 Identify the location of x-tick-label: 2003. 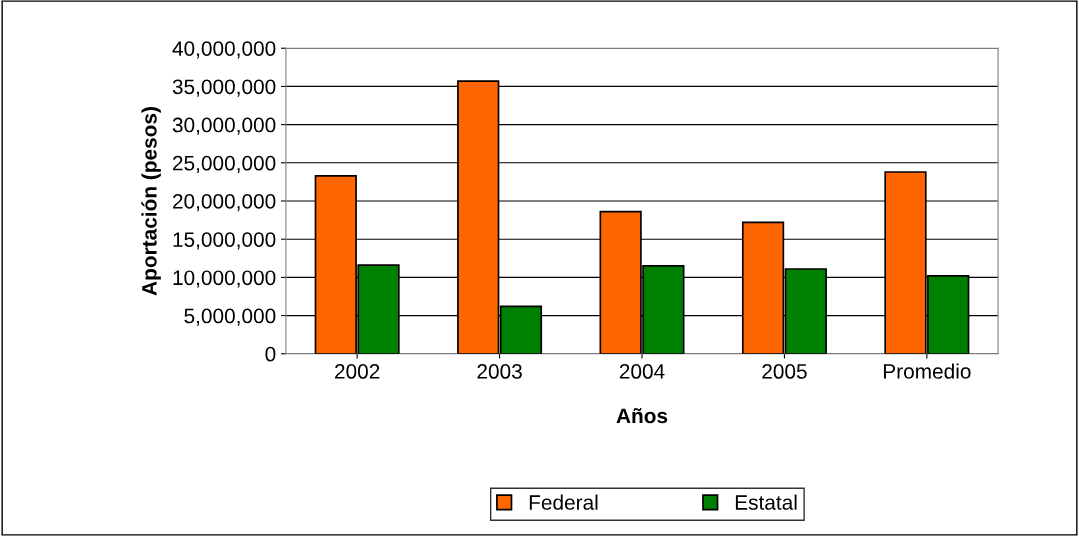
(499, 371).